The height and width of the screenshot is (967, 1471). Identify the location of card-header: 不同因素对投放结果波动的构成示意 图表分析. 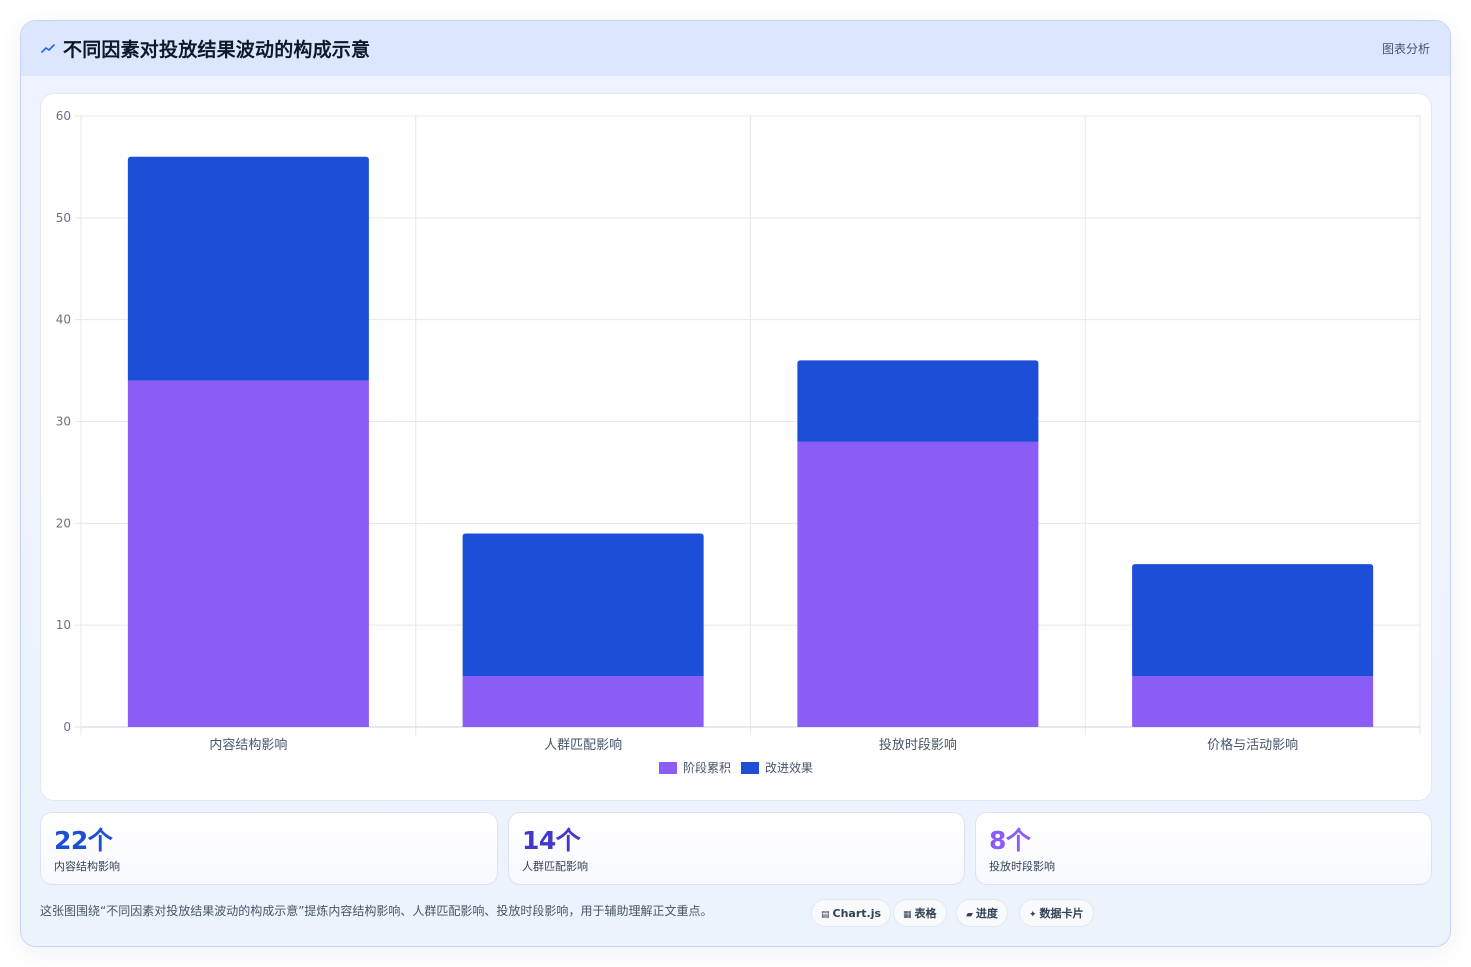
(735, 48).